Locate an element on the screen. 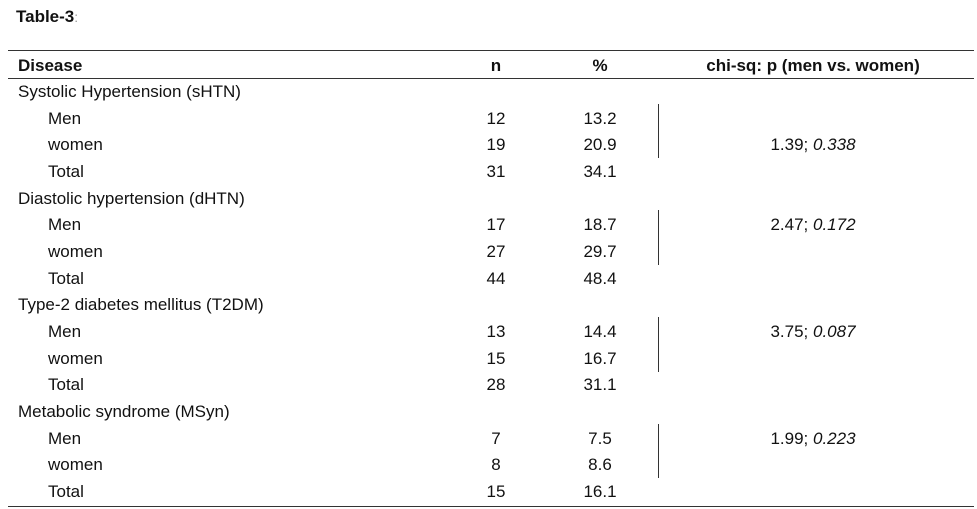 The image size is (977, 509). chi-stat: 1.99; is located at coordinates (789, 438).